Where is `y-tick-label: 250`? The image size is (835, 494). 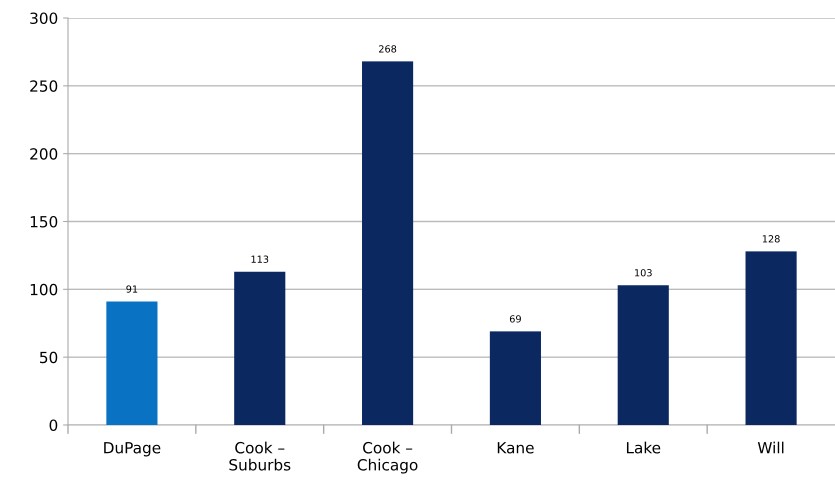 y-tick-label: 250 is located at coordinates (44, 86).